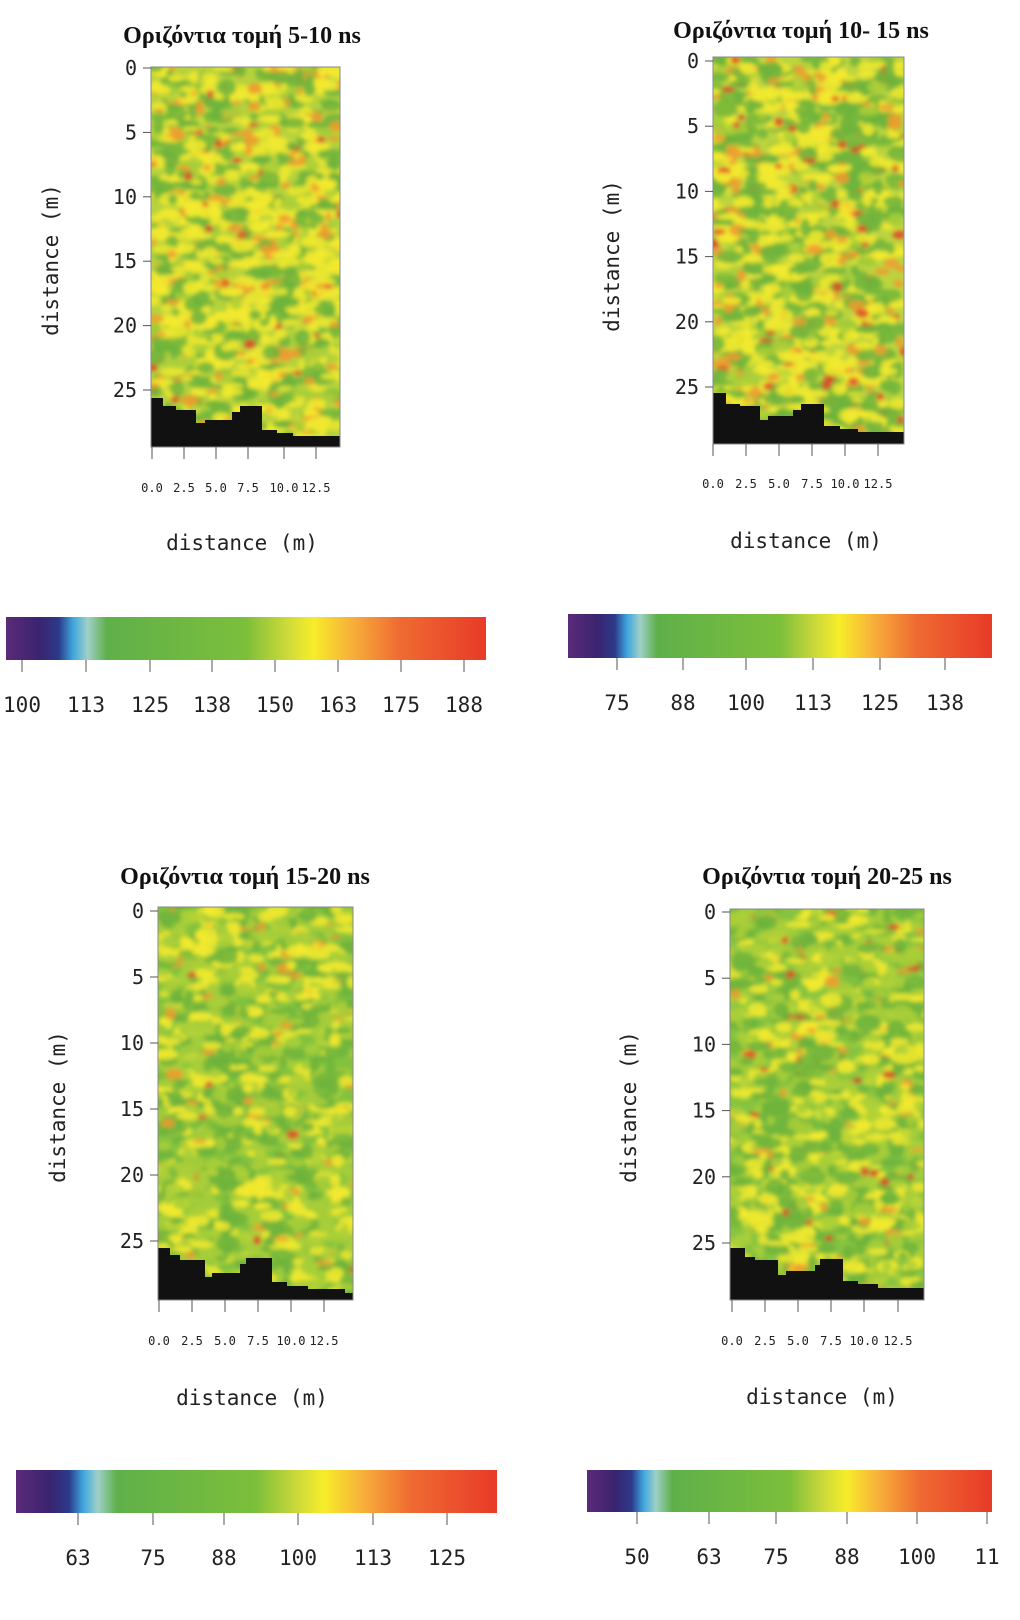 Image resolution: width=1020 pixels, height=1620 pixels. What do you see at coordinates (246, 257) in the screenshot?
I see `heatmap-texture` at bounding box center [246, 257].